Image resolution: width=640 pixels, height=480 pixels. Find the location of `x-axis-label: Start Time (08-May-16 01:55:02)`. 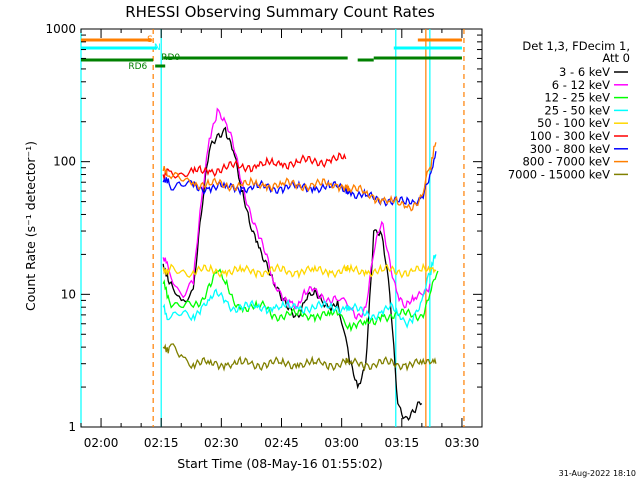

x-axis-label: Start Time (08-May-16 01:55:02) is located at coordinates (279, 463).